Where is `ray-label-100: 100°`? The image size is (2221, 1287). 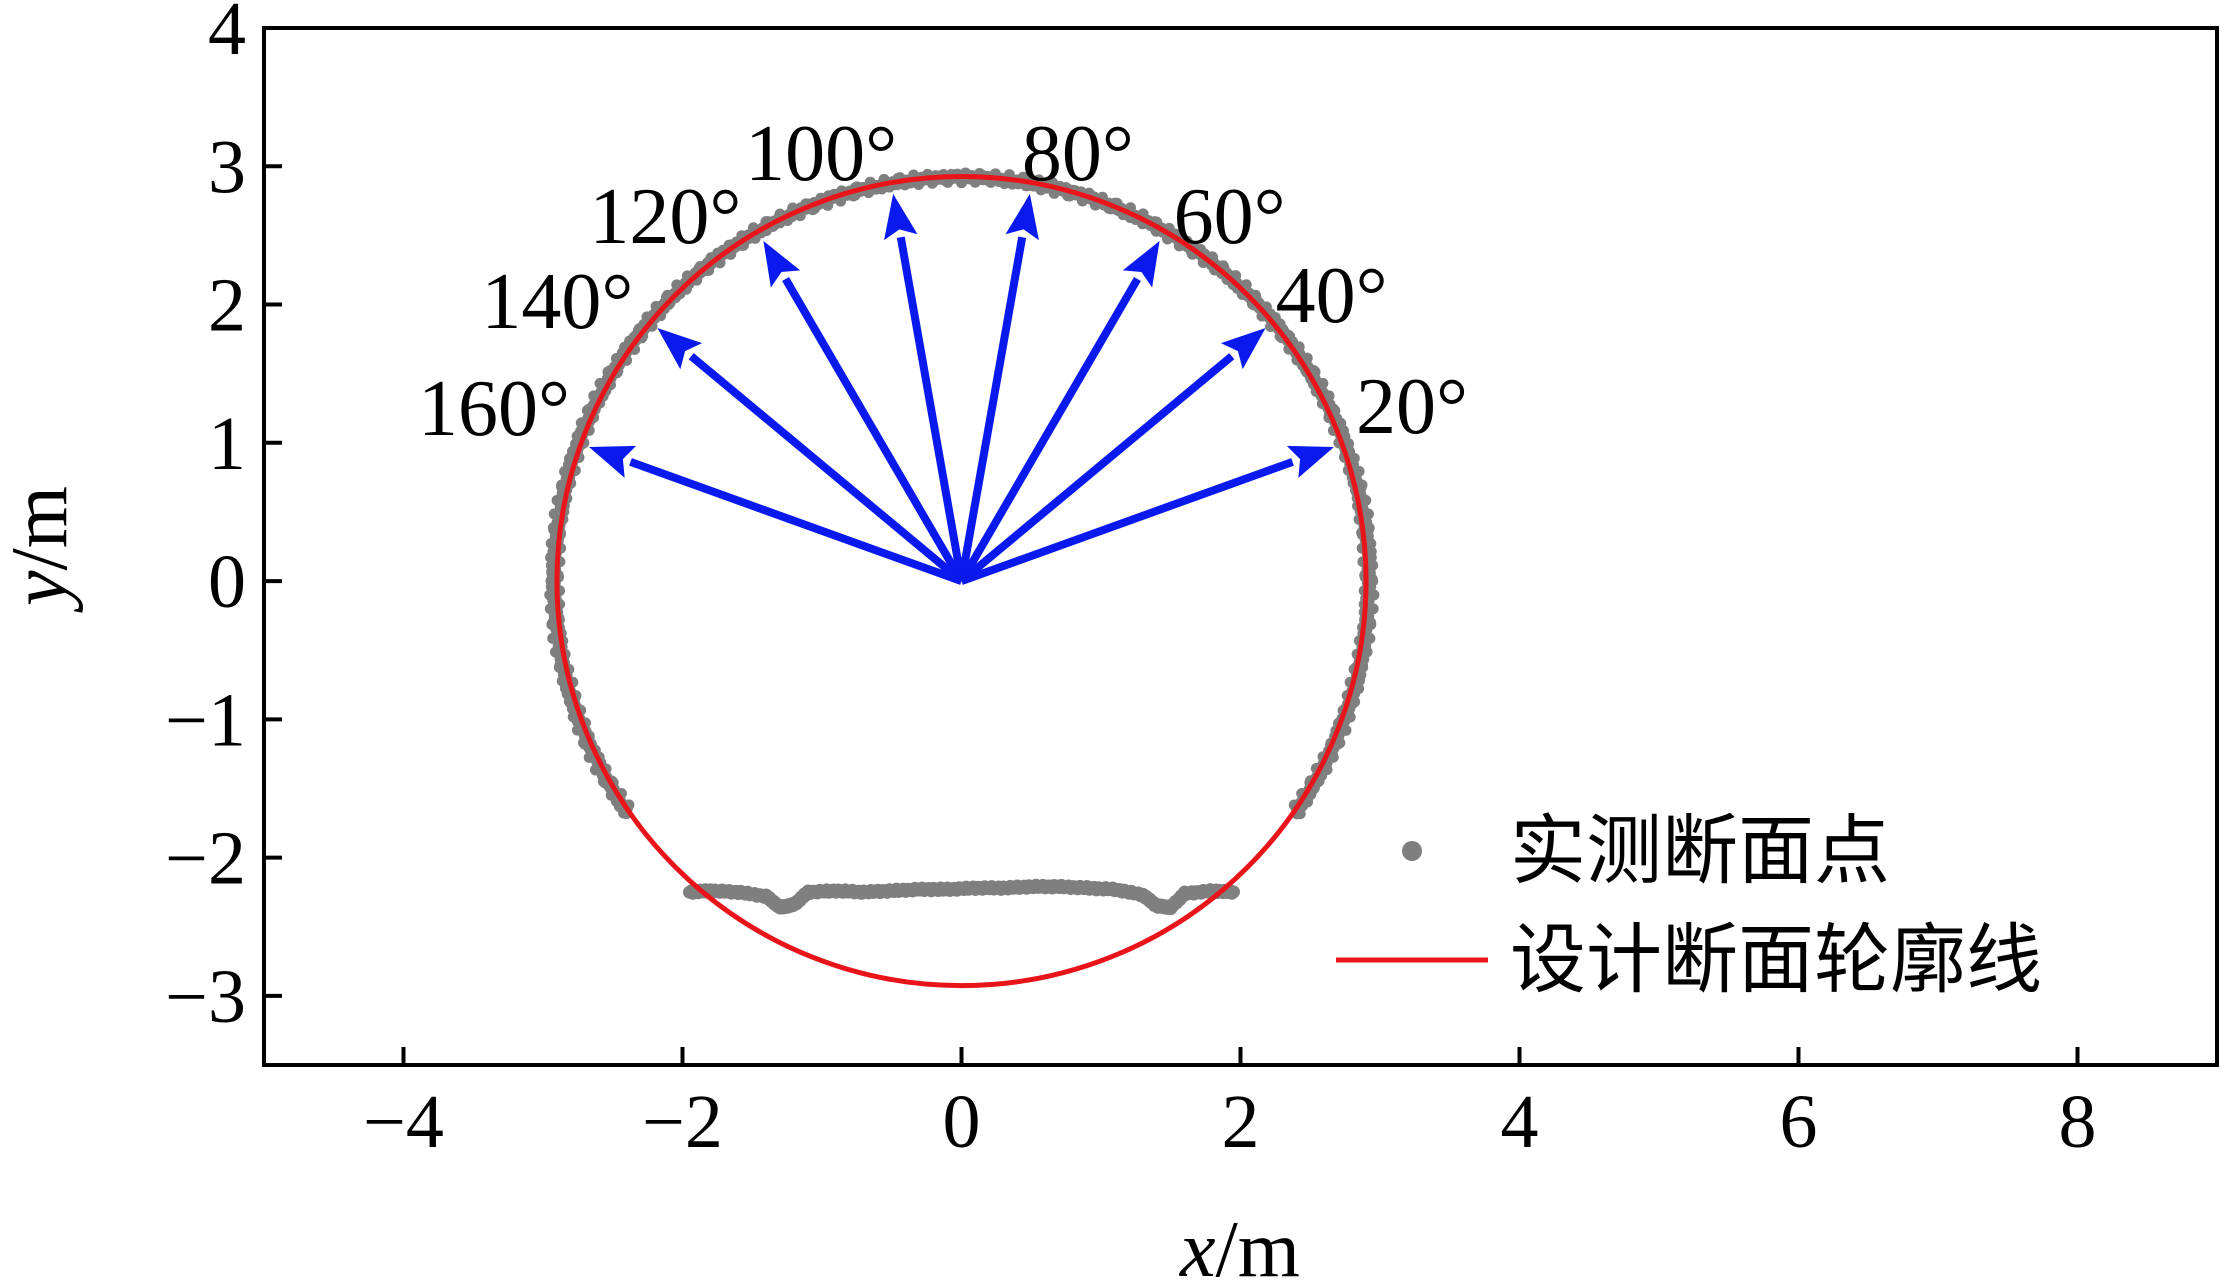 ray-label-100: 100° is located at coordinates (821, 154).